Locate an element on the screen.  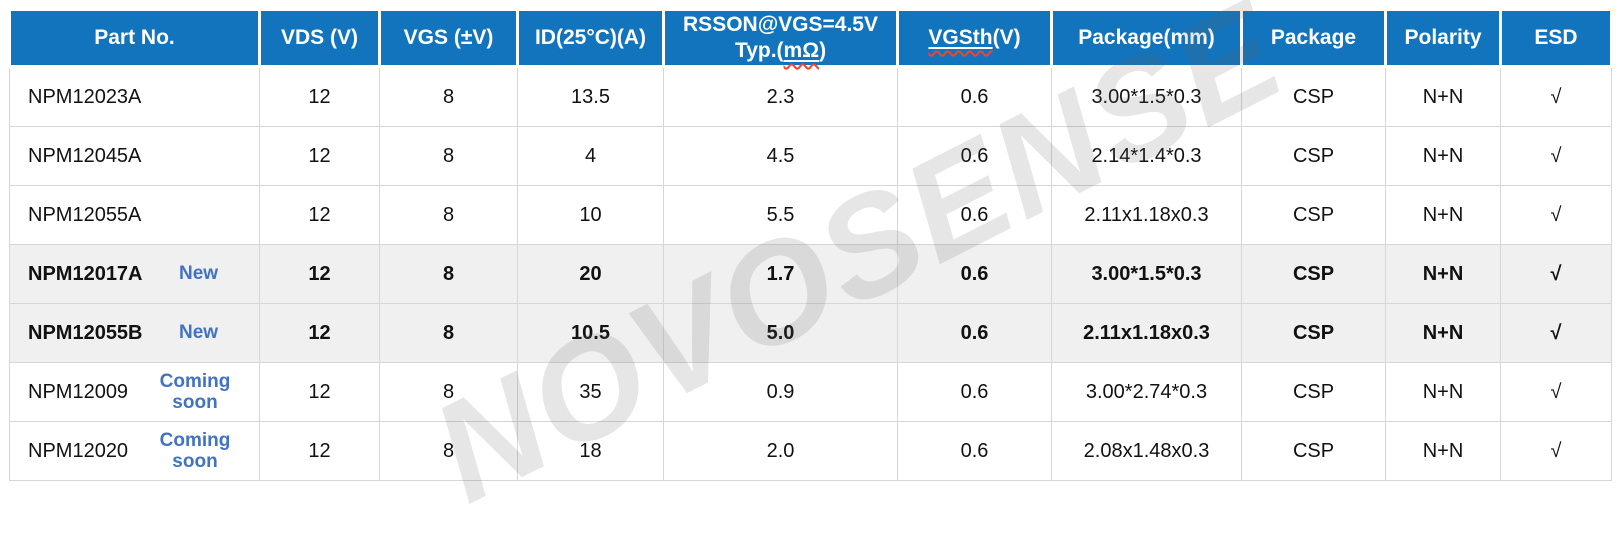
part-number: NPM12020 is located at coordinates (78, 450).